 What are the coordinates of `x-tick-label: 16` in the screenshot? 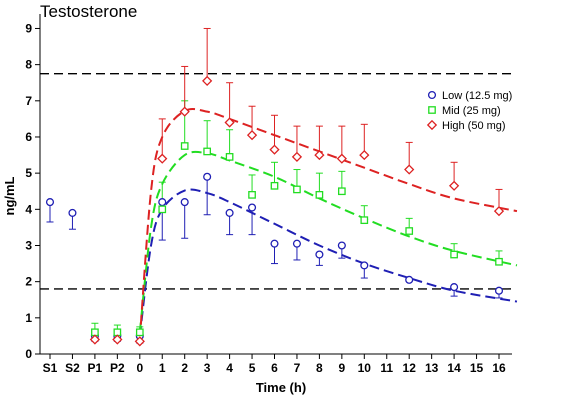 It's located at (499, 368).